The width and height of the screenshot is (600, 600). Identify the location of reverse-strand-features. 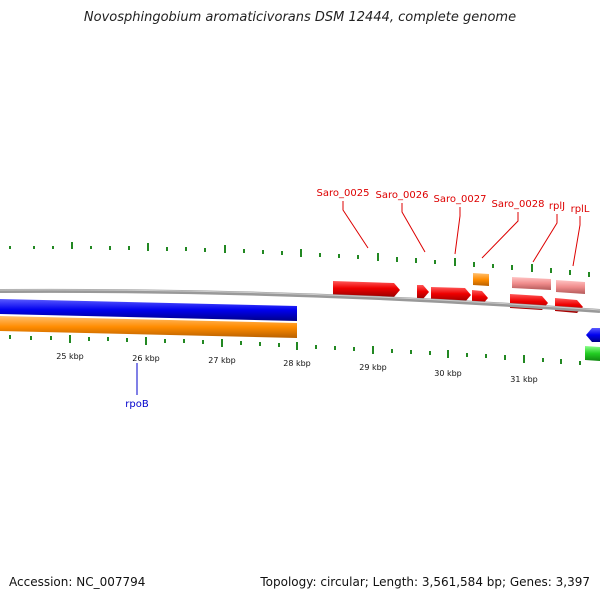
(300, 330).